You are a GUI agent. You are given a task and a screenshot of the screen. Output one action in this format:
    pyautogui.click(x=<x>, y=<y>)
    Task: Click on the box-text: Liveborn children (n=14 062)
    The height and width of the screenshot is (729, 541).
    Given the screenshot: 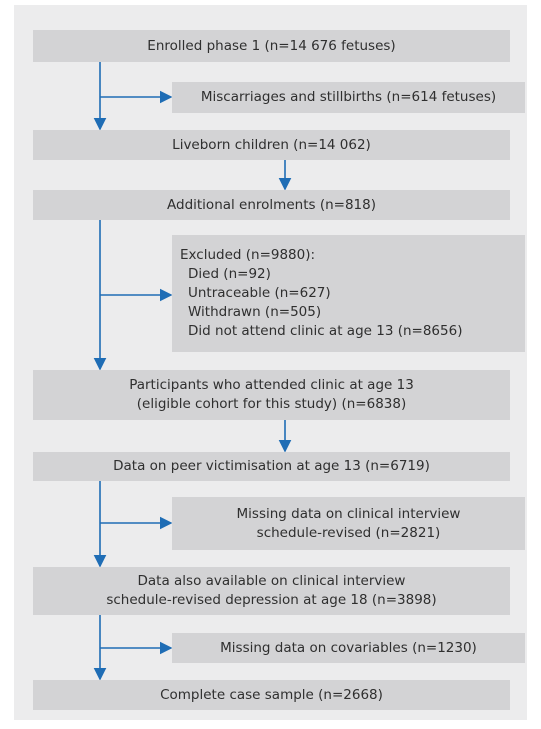 What is the action you would take?
    pyautogui.click(x=271, y=144)
    